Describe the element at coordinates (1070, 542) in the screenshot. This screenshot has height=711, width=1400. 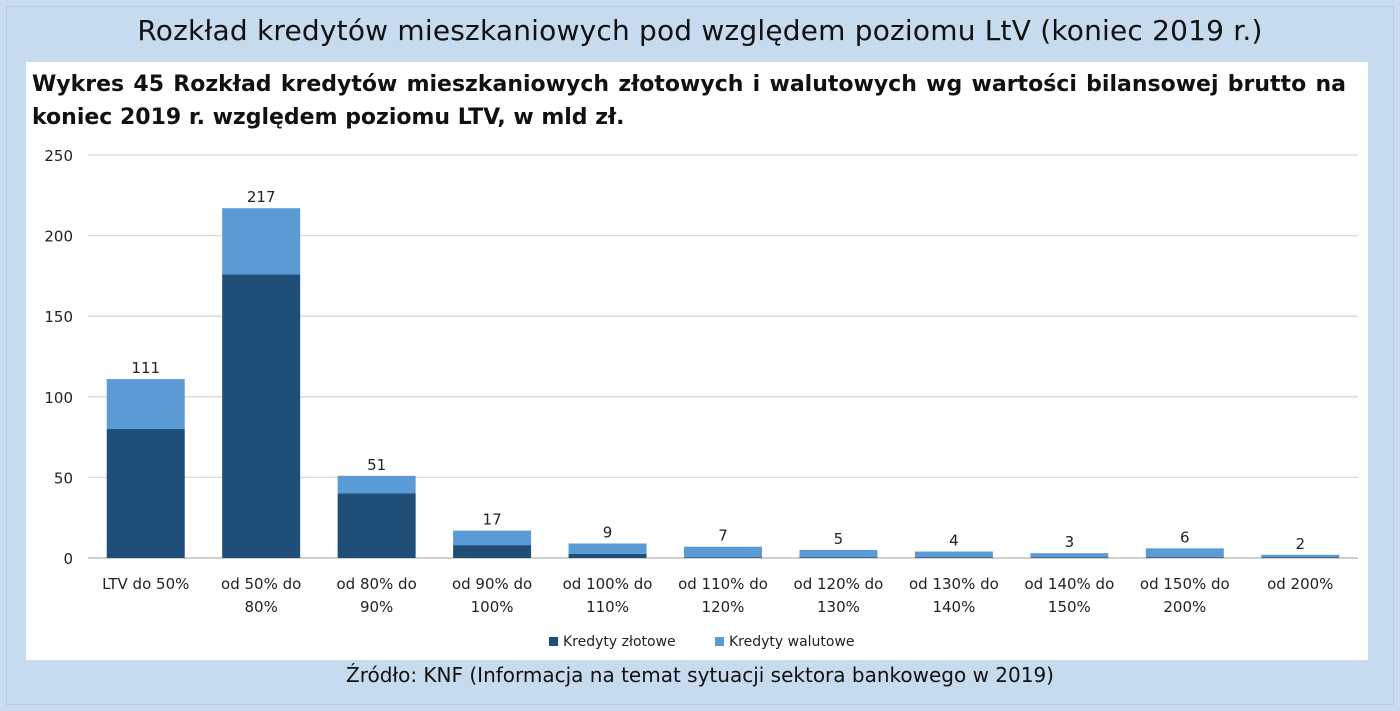
I see `data-label-total: 3` at that location.